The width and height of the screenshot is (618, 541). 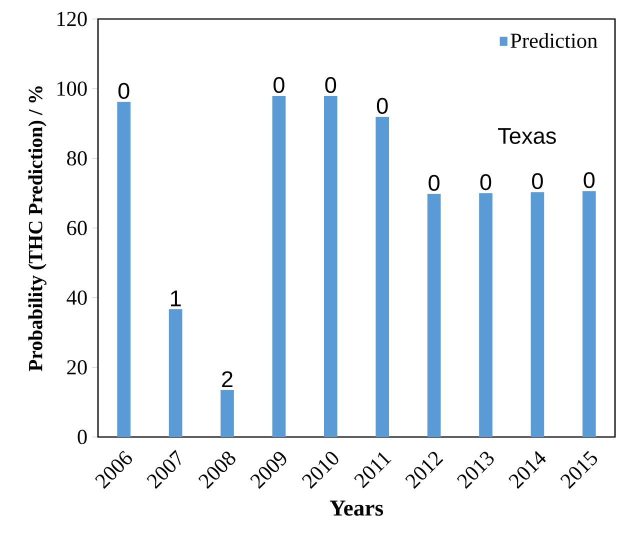 What do you see at coordinates (227, 379) in the screenshot?
I see `annotation: 2` at bounding box center [227, 379].